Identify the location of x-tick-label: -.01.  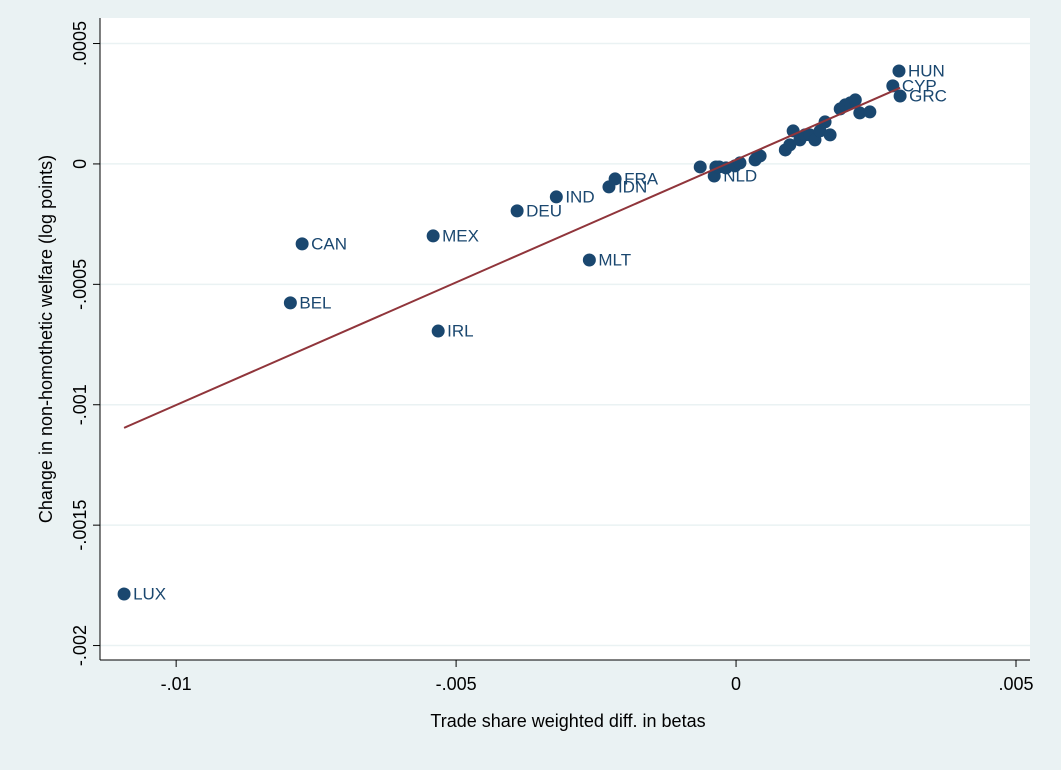
(176, 684).